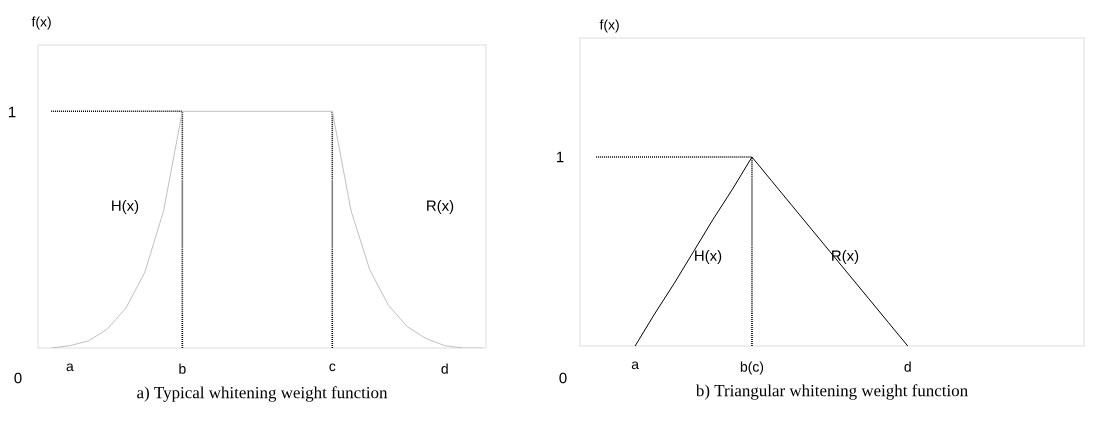 This screenshot has height=434, width=1099. I want to click on text: a) Typical whitening weight function, so click(262, 394).